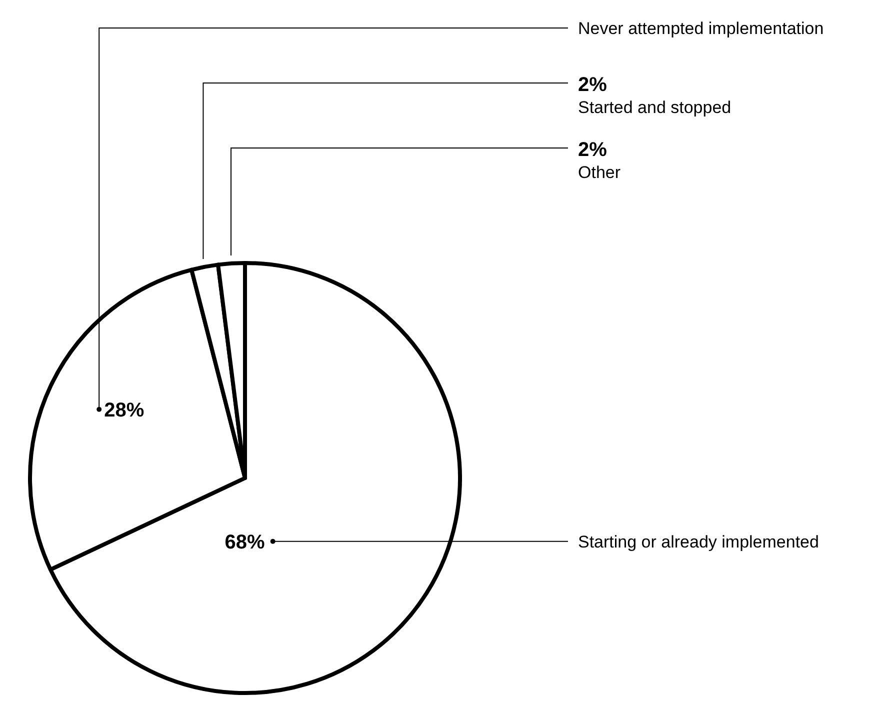  What do you see at coordinates (698, 542) in the screenshot?
I see `slice-label: Starting or already implemented` at bounding box center [698, 542].